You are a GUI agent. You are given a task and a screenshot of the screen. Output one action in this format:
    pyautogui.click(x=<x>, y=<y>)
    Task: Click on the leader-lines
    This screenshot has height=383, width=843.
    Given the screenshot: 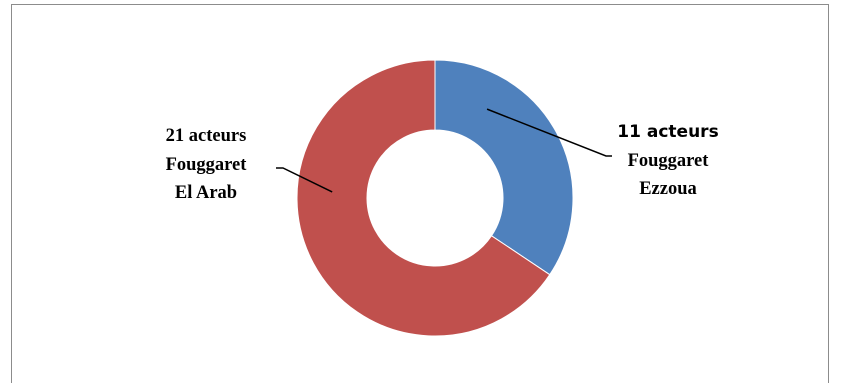 What is the action you would take?
    pyautogui.click(x=444, y=150)
    